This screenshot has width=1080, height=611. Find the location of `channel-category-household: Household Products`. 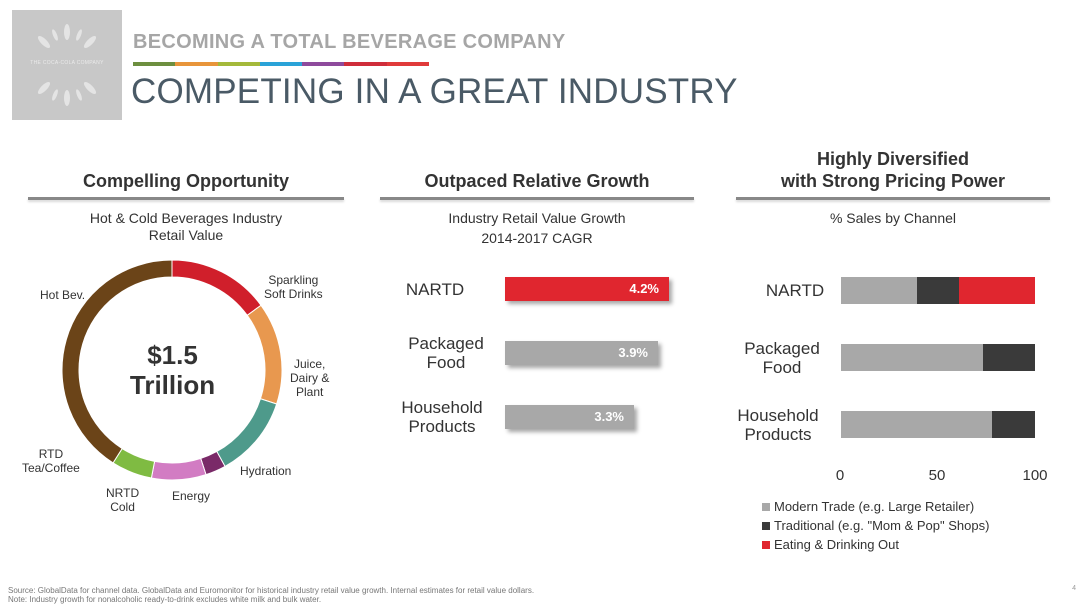

channel-category-household: Household Products is located at coordinates (778, 425).